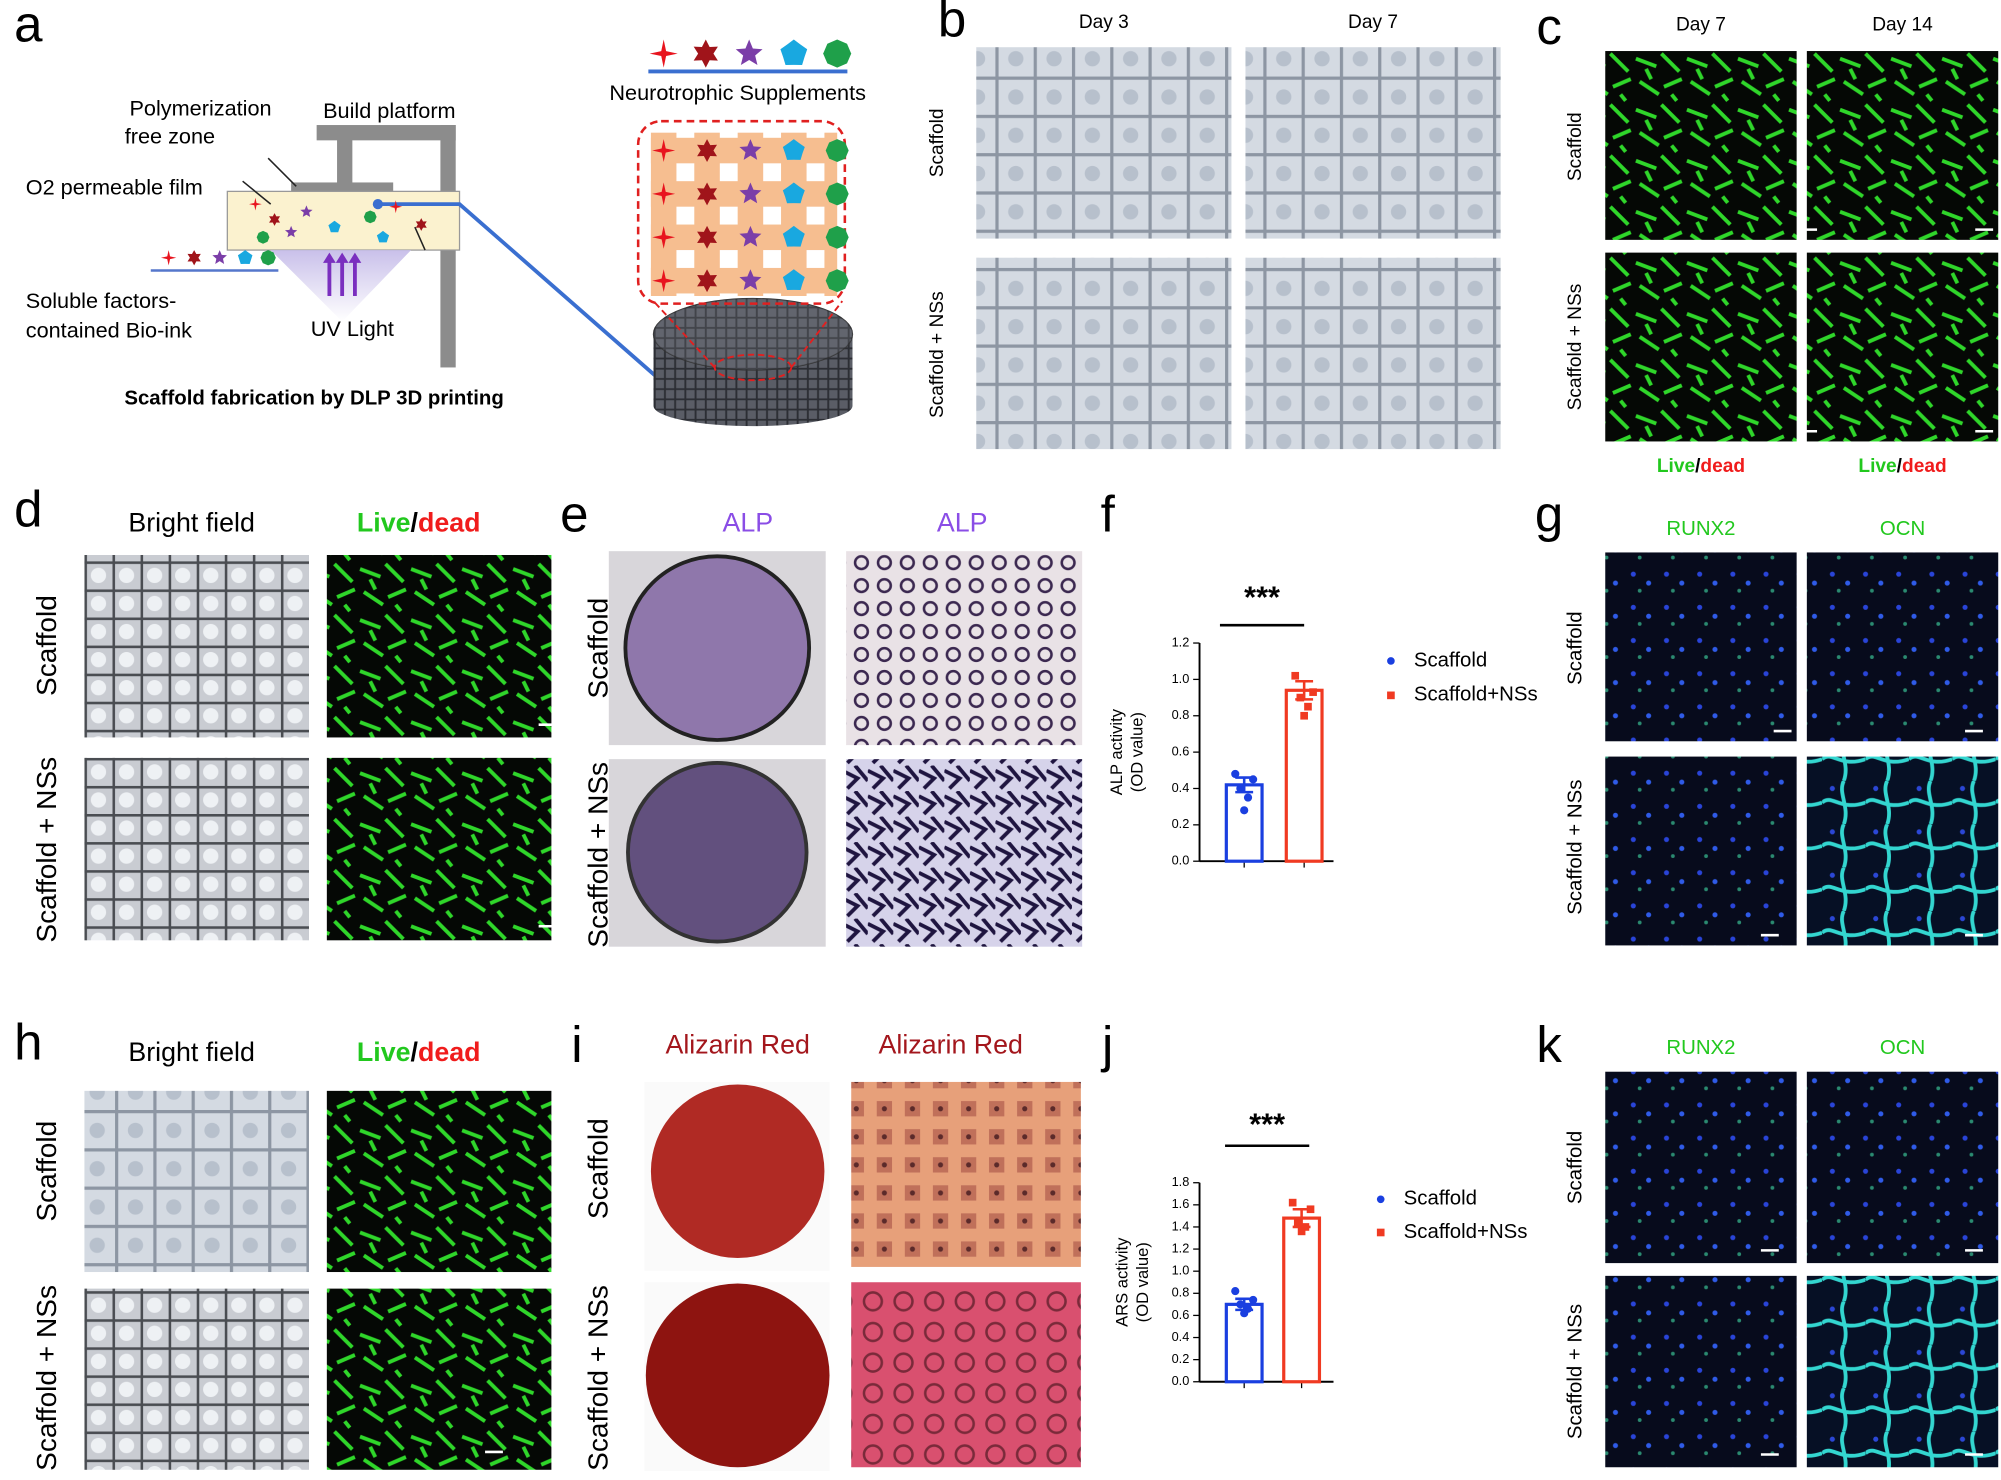  I want to click on label: RUNX2, so click(1700, 529).